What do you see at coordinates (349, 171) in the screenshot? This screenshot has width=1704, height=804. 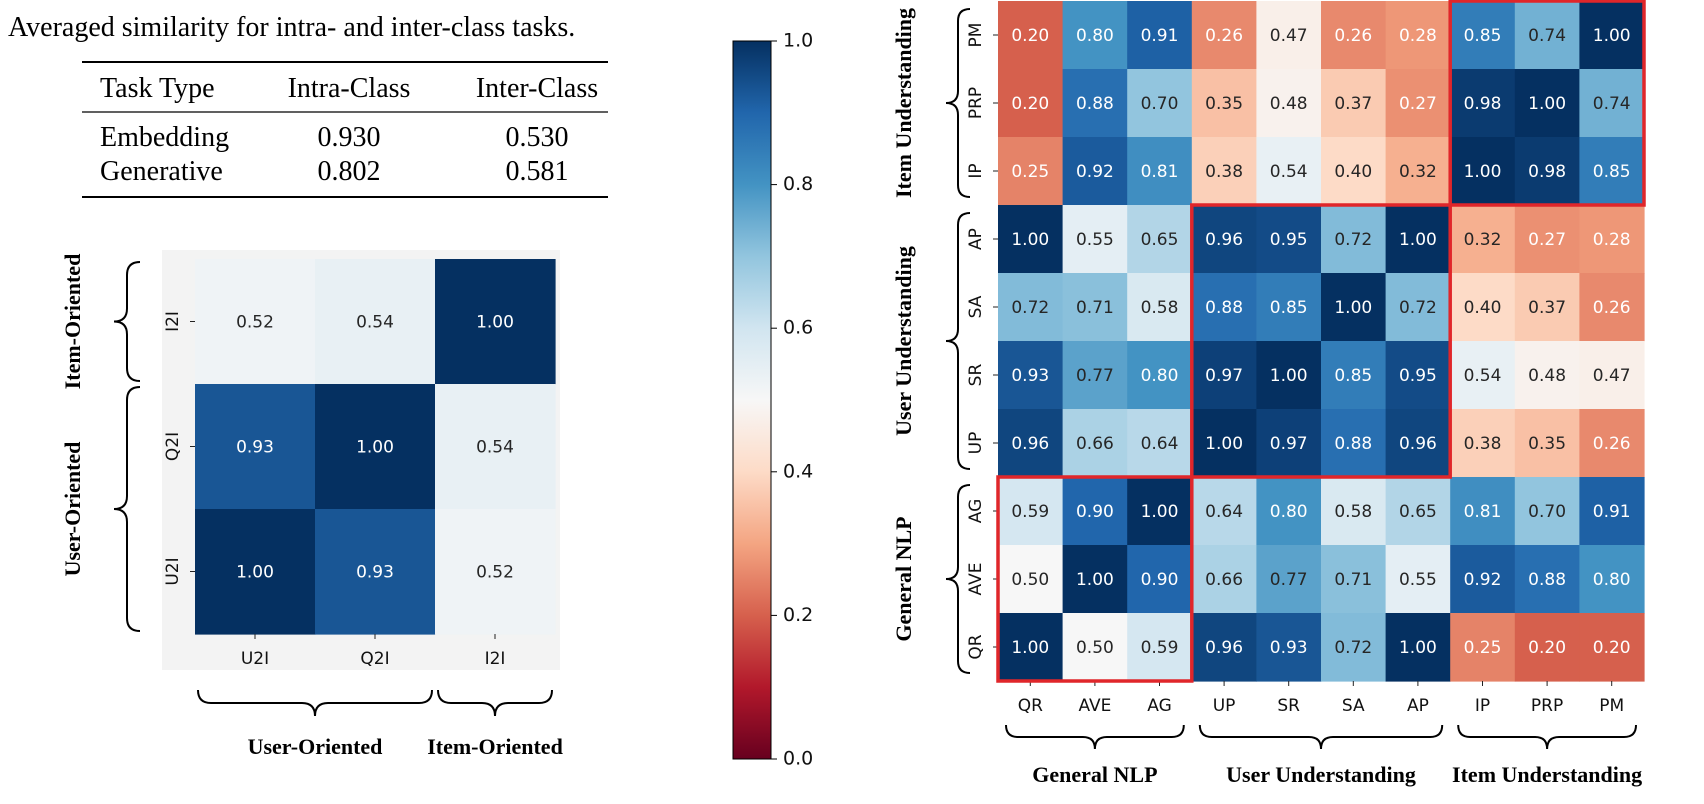 I see `table-cell: 0.802` at bounding box center [349, 171].